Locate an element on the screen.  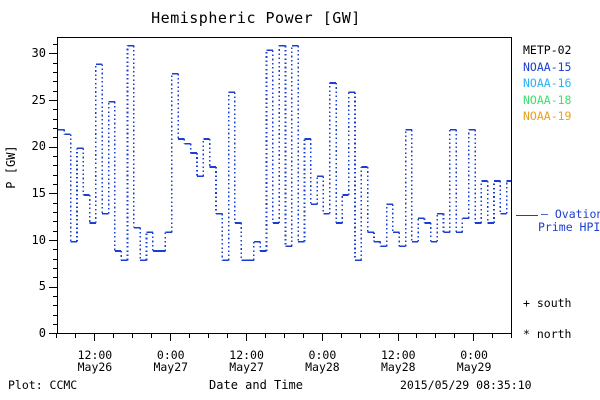
x-axis-tick-label: 12:00 May27 is located at coordinates (247, 361).